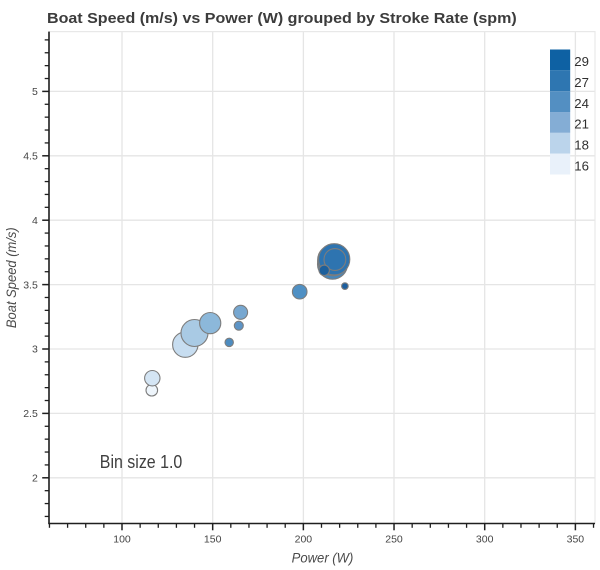  What do you see at coordinates (35, 350) in the screenshot?
I see `svg-text: 3` at bounding box center [35, 350].